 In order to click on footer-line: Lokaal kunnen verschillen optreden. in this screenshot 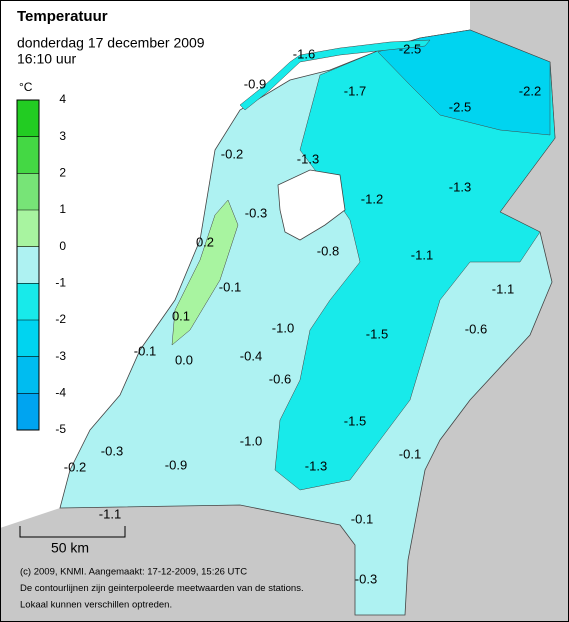, I will do `click(96, 605)`.